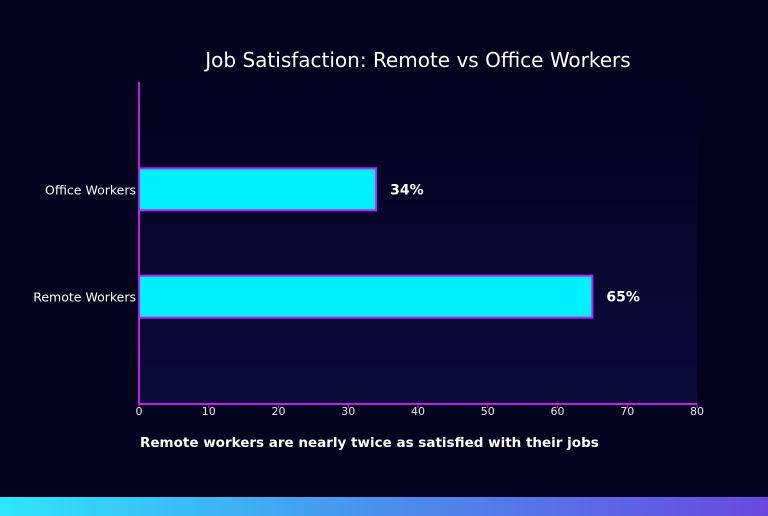  What do you see at coordinates (558, 411) in the screenshot?
I see `x-tick-label: 60` at bounding box center [558, 411].